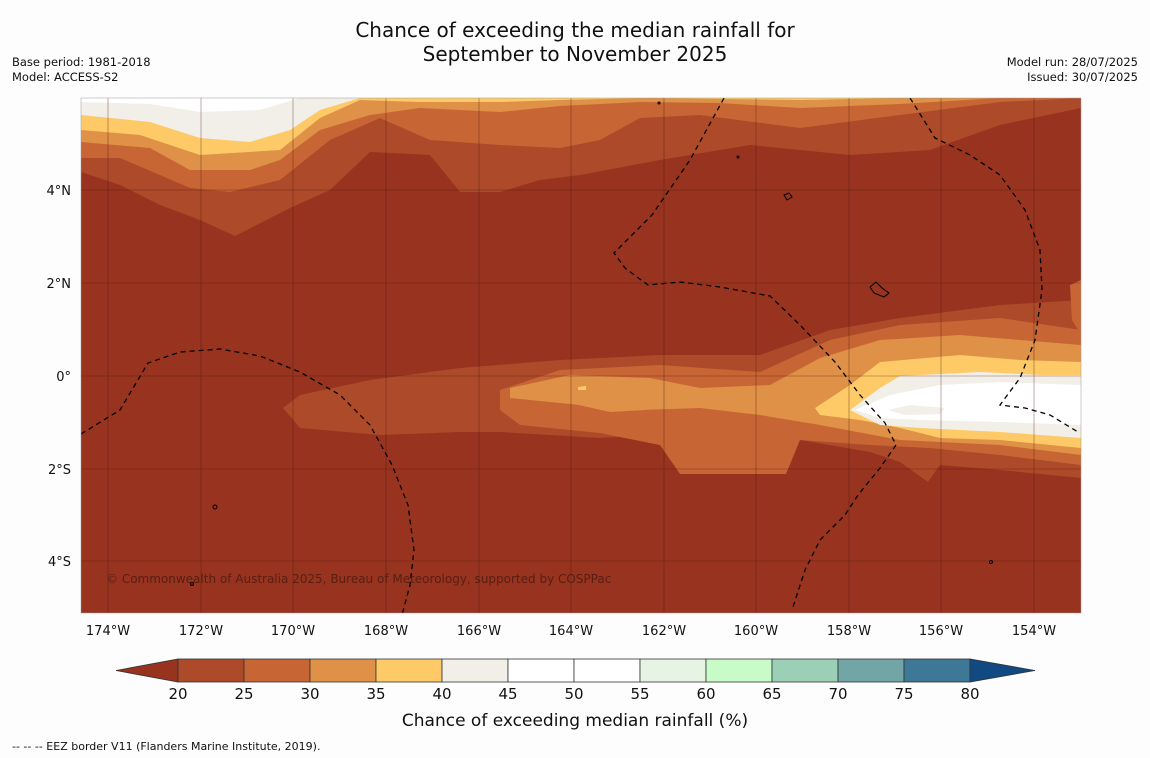  What do you see at coordinates (248, 480) in the screenshot?
I see `eez-border-west` at bounding box center [248, 480].